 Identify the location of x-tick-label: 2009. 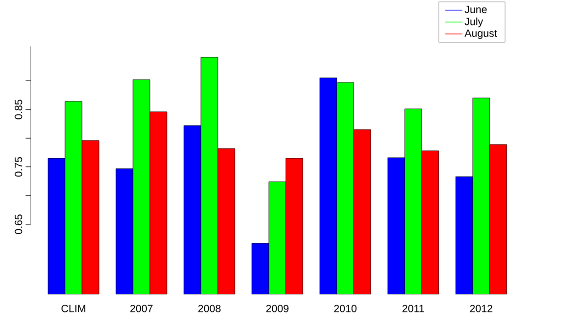
(277, 308).